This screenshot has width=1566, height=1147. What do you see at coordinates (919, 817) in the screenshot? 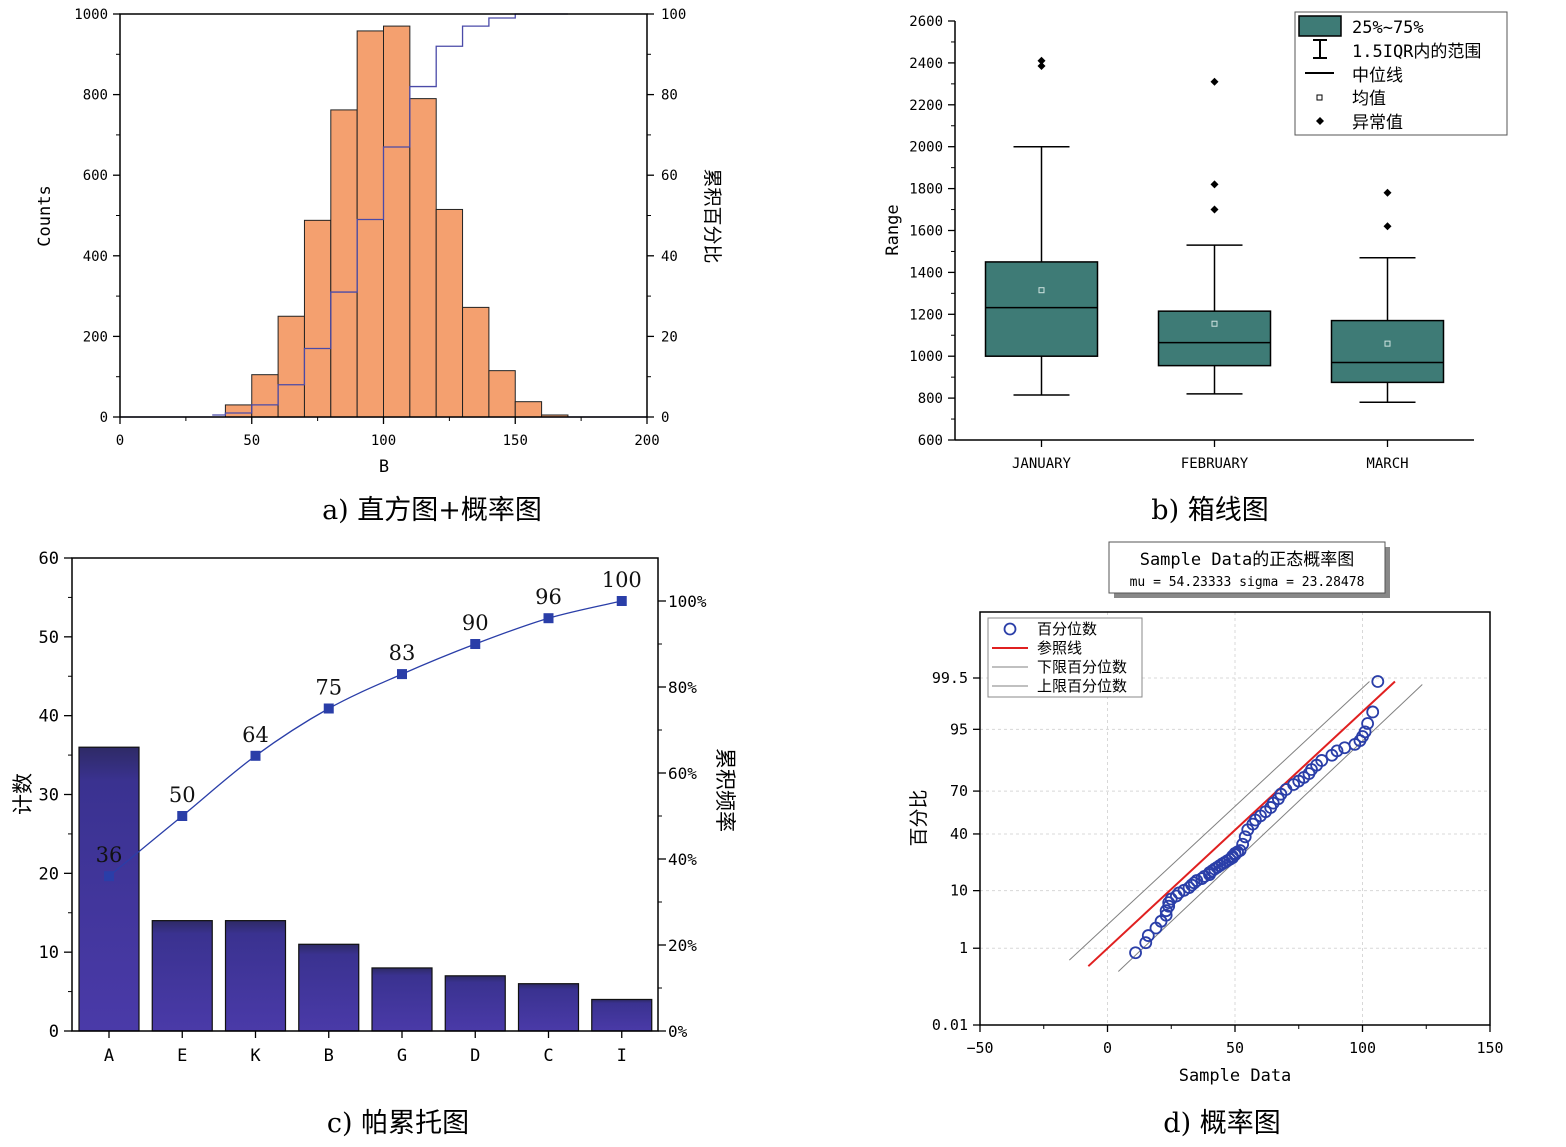
I see `probability-y-axis-title: 百分比` at bounding box center [919, 817].